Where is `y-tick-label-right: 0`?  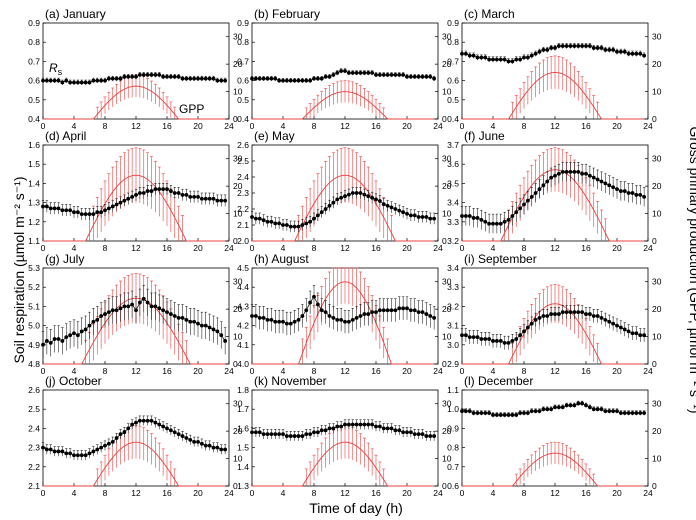 y-tick-label-right: 0 is located at coordinates (235, 486).